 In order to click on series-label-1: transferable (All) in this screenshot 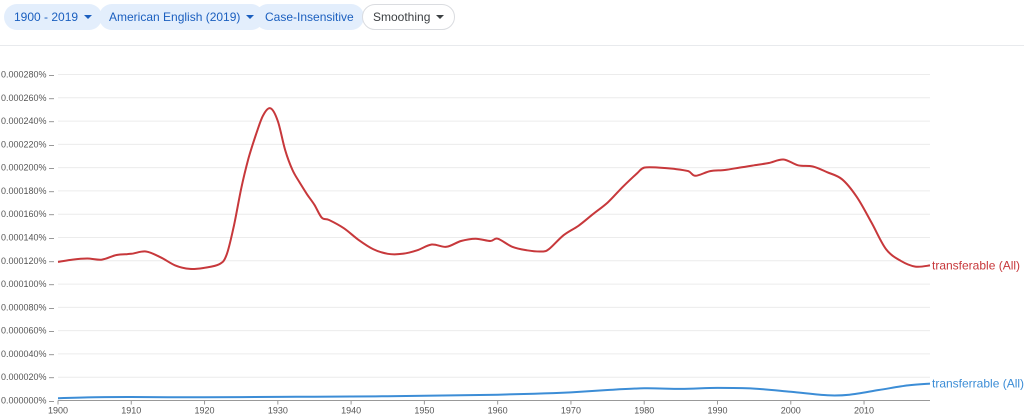, I will do `click(976, 265)`.